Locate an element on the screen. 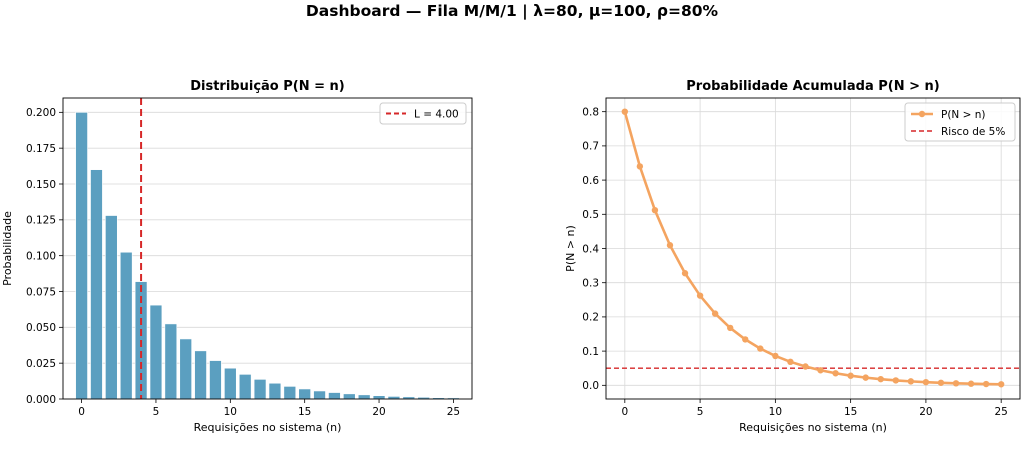 Image resolution: width=1024 pixels, height=451 pixels. left-ytick-label: 0.175 is located at coordinates (41, 149).